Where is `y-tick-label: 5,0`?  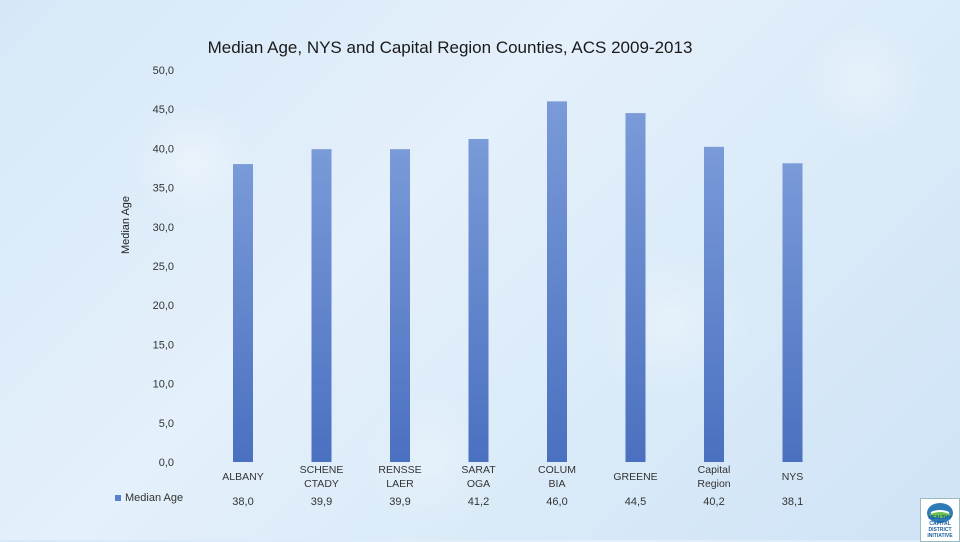 y-tick-label: 5,0 is located at coordinates (166, 424).